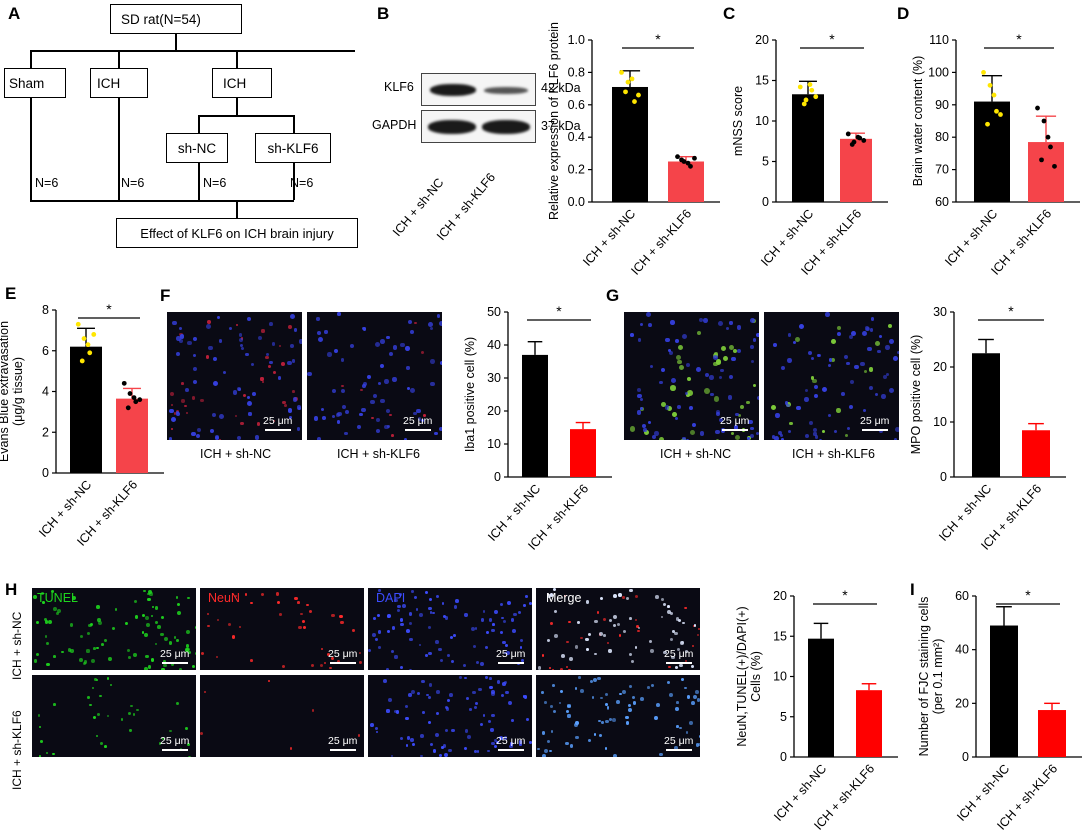 This screenshot has width=1084, height=835. What do you see at coordinates (783, 757) in the screenshot?
I see `y-tick-label: 0` at bounding box center [783, 757].